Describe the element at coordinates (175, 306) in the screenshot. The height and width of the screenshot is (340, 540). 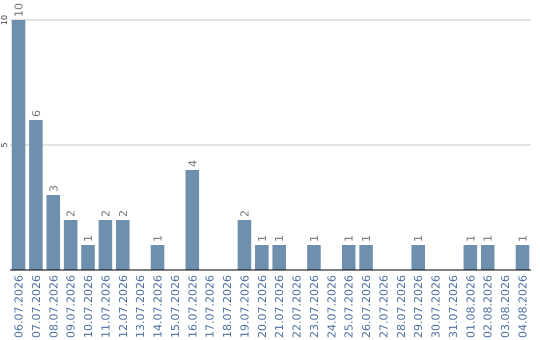
I see `x-tick-label: 15.07.2026` at that location.